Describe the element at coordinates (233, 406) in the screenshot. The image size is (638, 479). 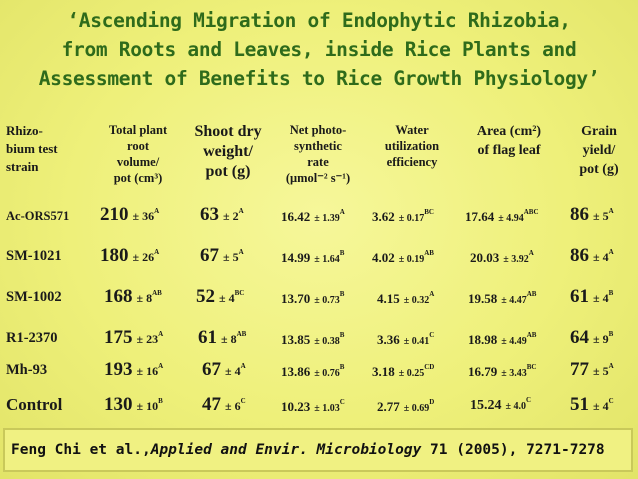
I see `error: ± 6` at that location.